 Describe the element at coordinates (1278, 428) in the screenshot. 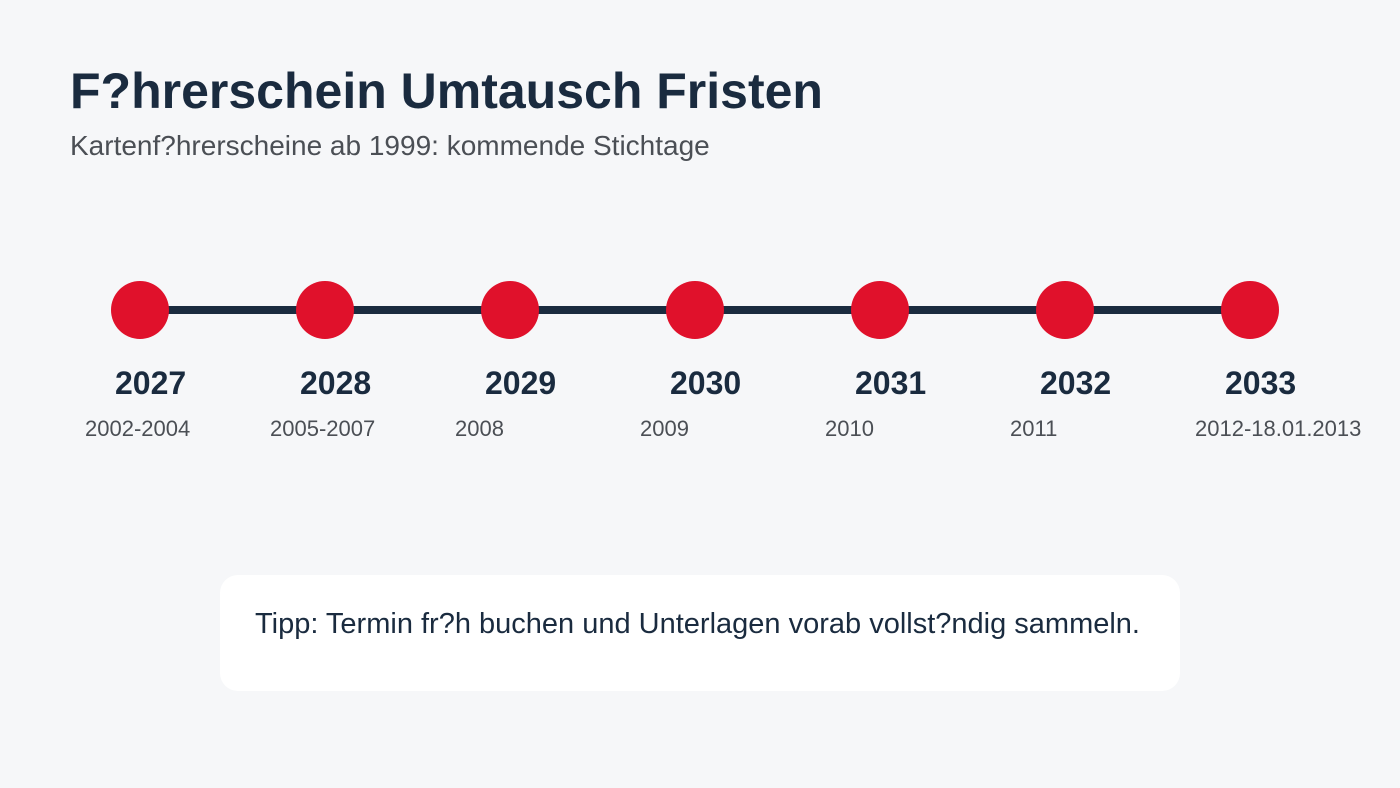

I see `milestone-range: 2012-18.01.2013` at that location.